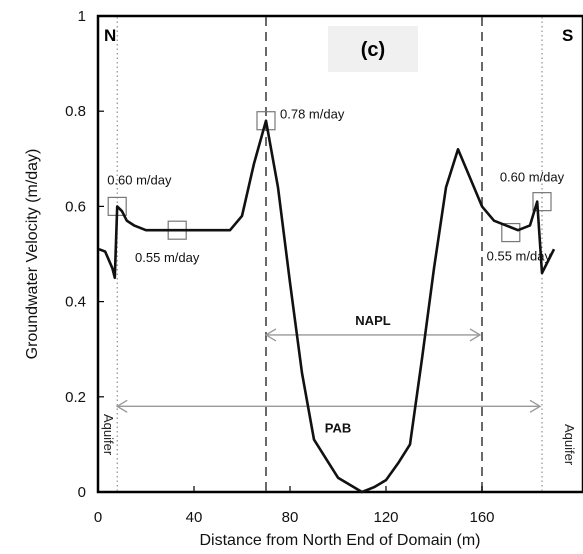 The width and height of the screenshot is (583, 554). Describe the element at coordinates (98, 517) in the screenshot. I see `x-tick-label-0: 0` at that location.